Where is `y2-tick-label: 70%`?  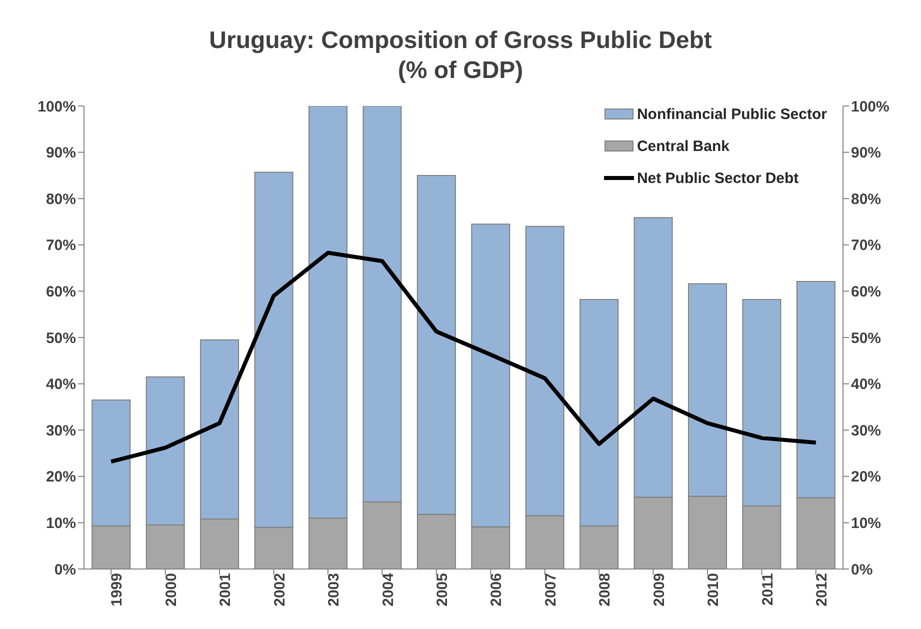 y2-tick-label: 70% is located at coordinates (866, 245).